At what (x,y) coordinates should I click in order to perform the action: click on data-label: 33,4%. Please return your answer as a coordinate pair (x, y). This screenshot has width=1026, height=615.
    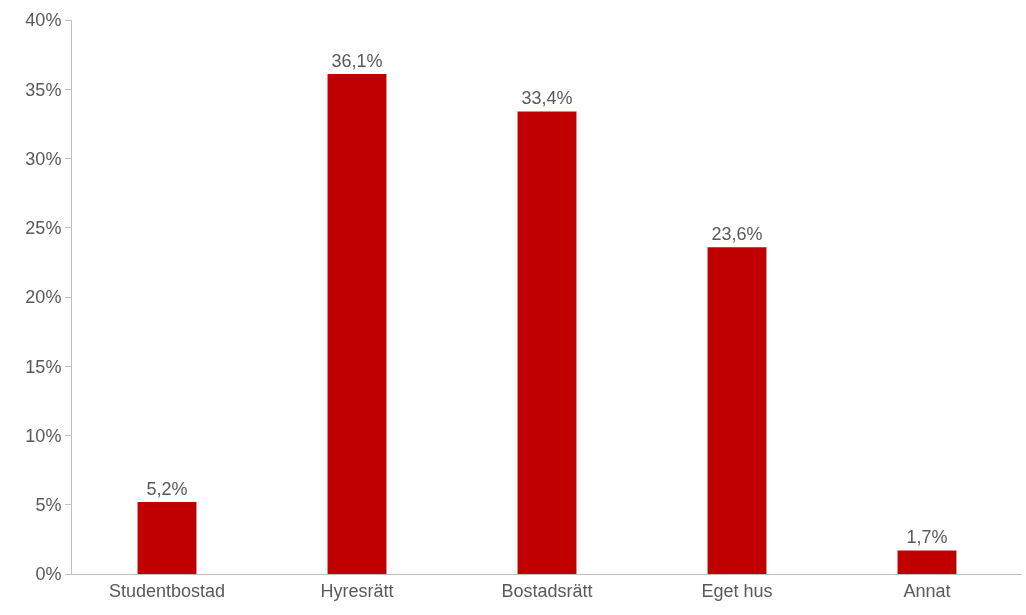
    Looking at the image, I should click on (547, 98).